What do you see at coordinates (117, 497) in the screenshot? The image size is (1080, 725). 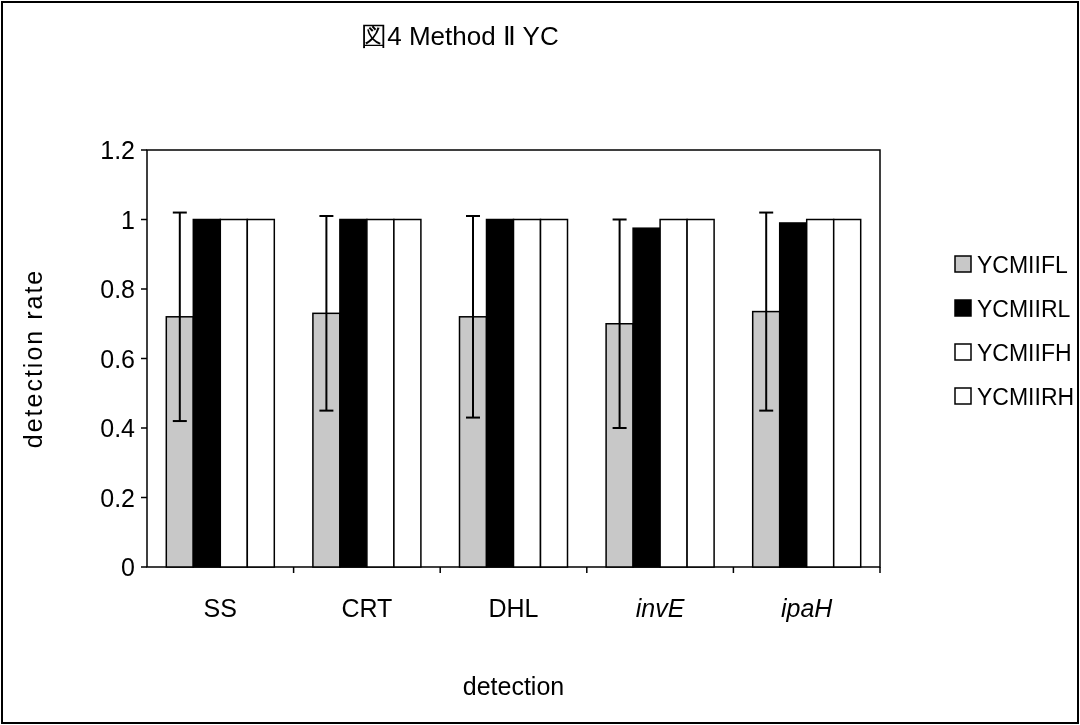 I see `y-tick-label: 0.2` at bounding box center [117, 497].